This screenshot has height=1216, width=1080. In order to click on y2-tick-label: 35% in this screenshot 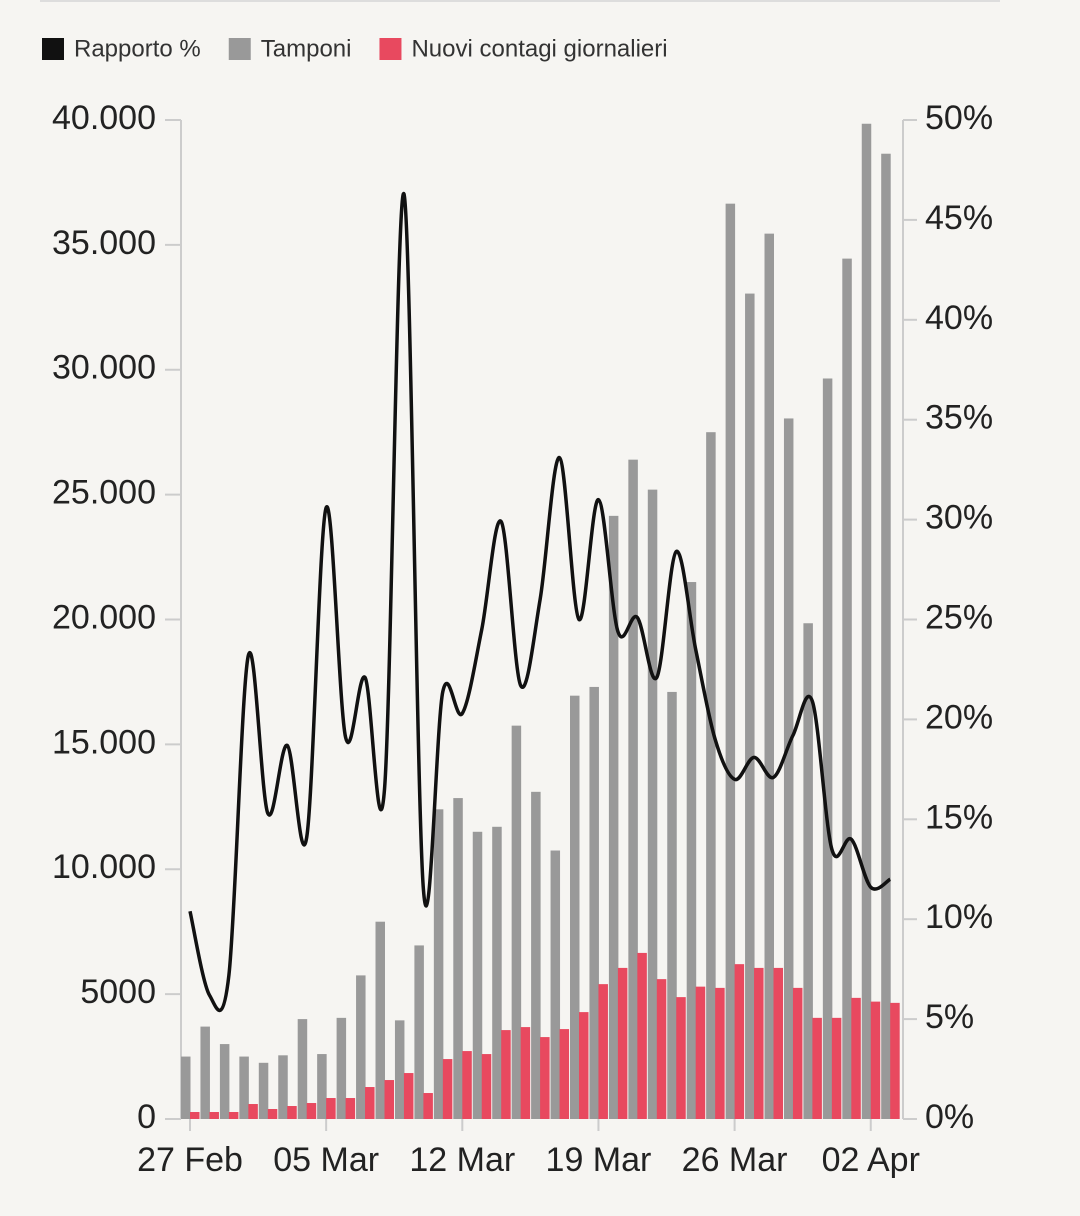, I will do `click(959, 418)`.